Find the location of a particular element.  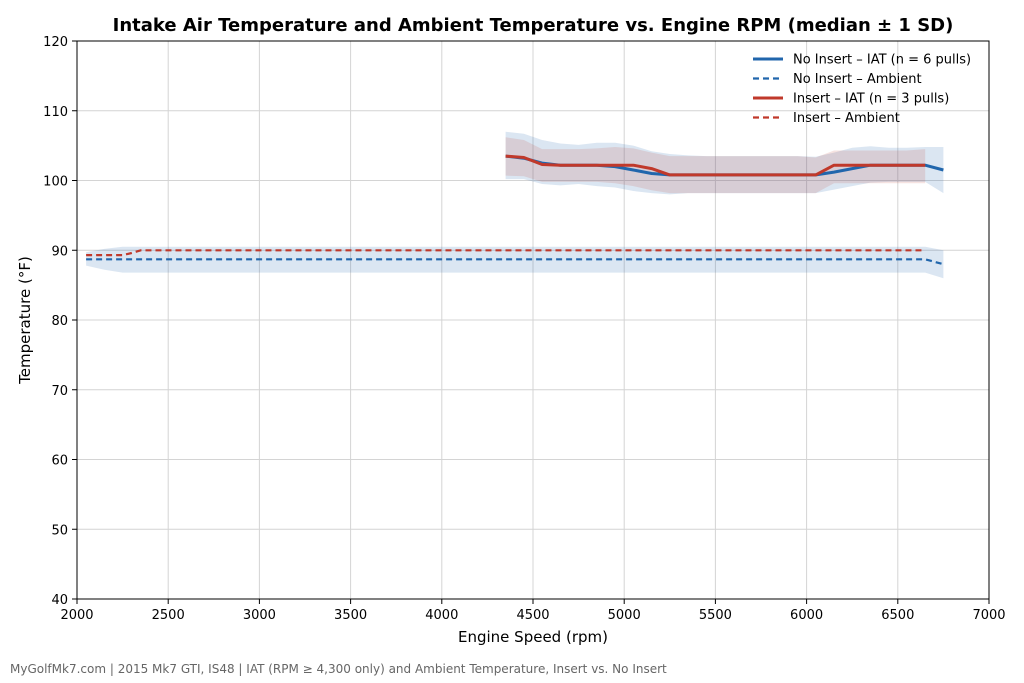

y-axis-ticks: 40 50 60 70 80 90 100 110 120 is located at coordinates (60, 321).